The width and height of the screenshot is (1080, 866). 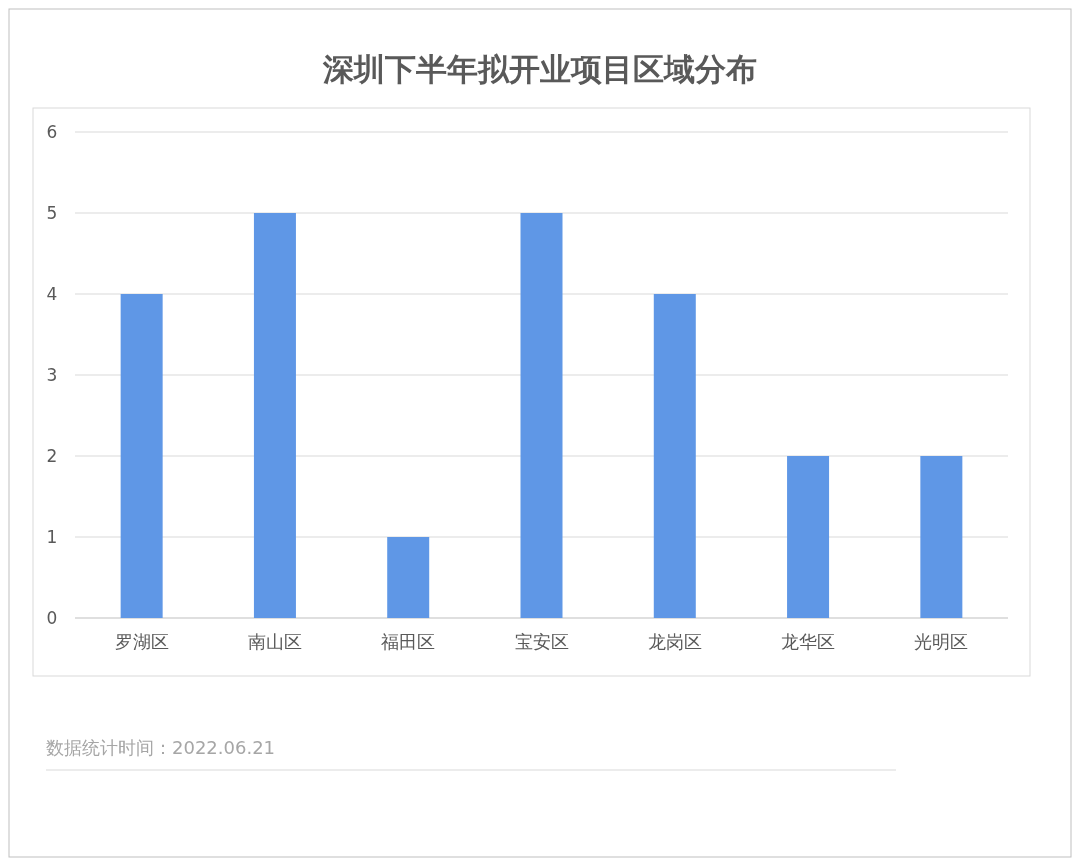 What do you see at coordinates (52, 293) in the screenshot?
I see `y-tick-label: 4` at bounding box center [52, 293].